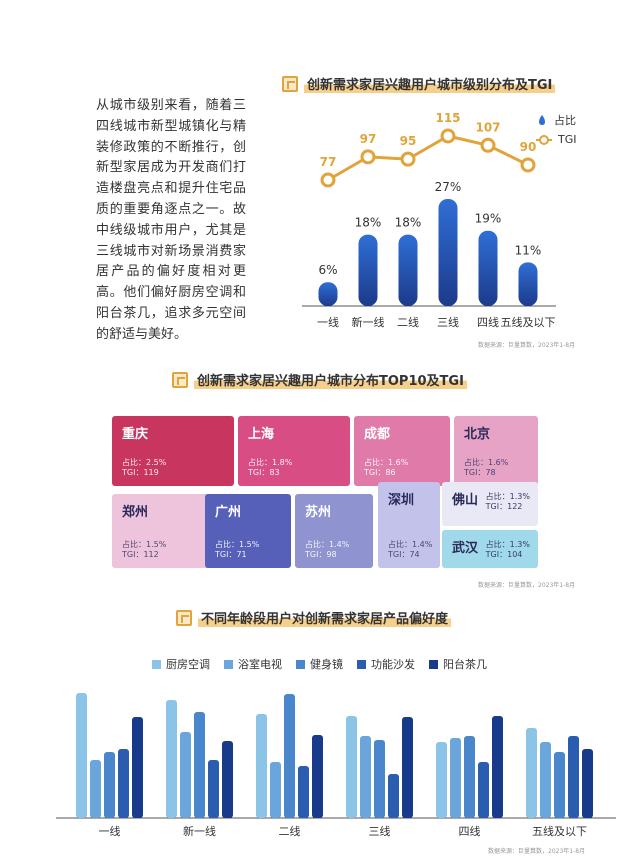 The width and height of the screenshot is (640, 866). Describe the element at coordinates (465, 548) in the screenshot. I see `tile-city: 武汉` at that location.